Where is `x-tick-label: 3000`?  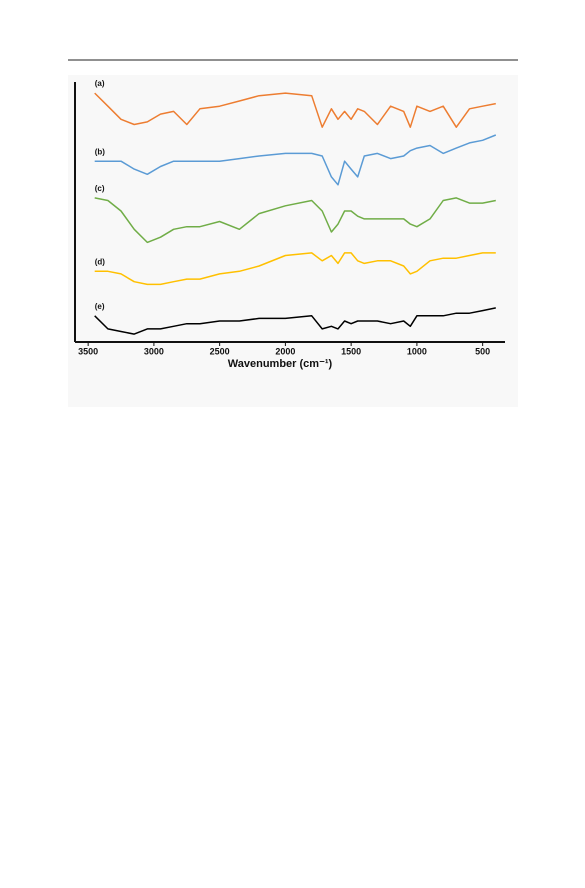 x-tick-label: 3000 is located at coordinates (154, 351).